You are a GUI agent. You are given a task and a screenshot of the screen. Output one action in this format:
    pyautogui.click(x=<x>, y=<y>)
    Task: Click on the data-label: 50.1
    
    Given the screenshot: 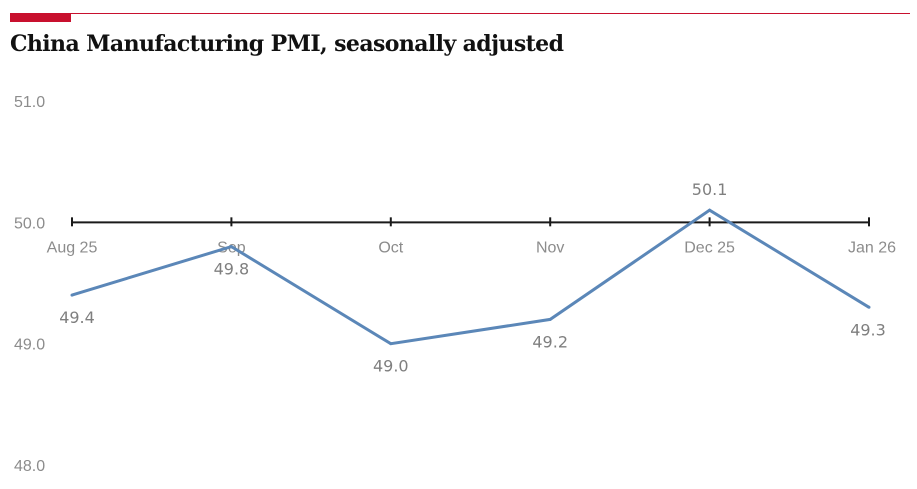 What is the action you would take?
    pyautogui.click(x=710, y=189)
    